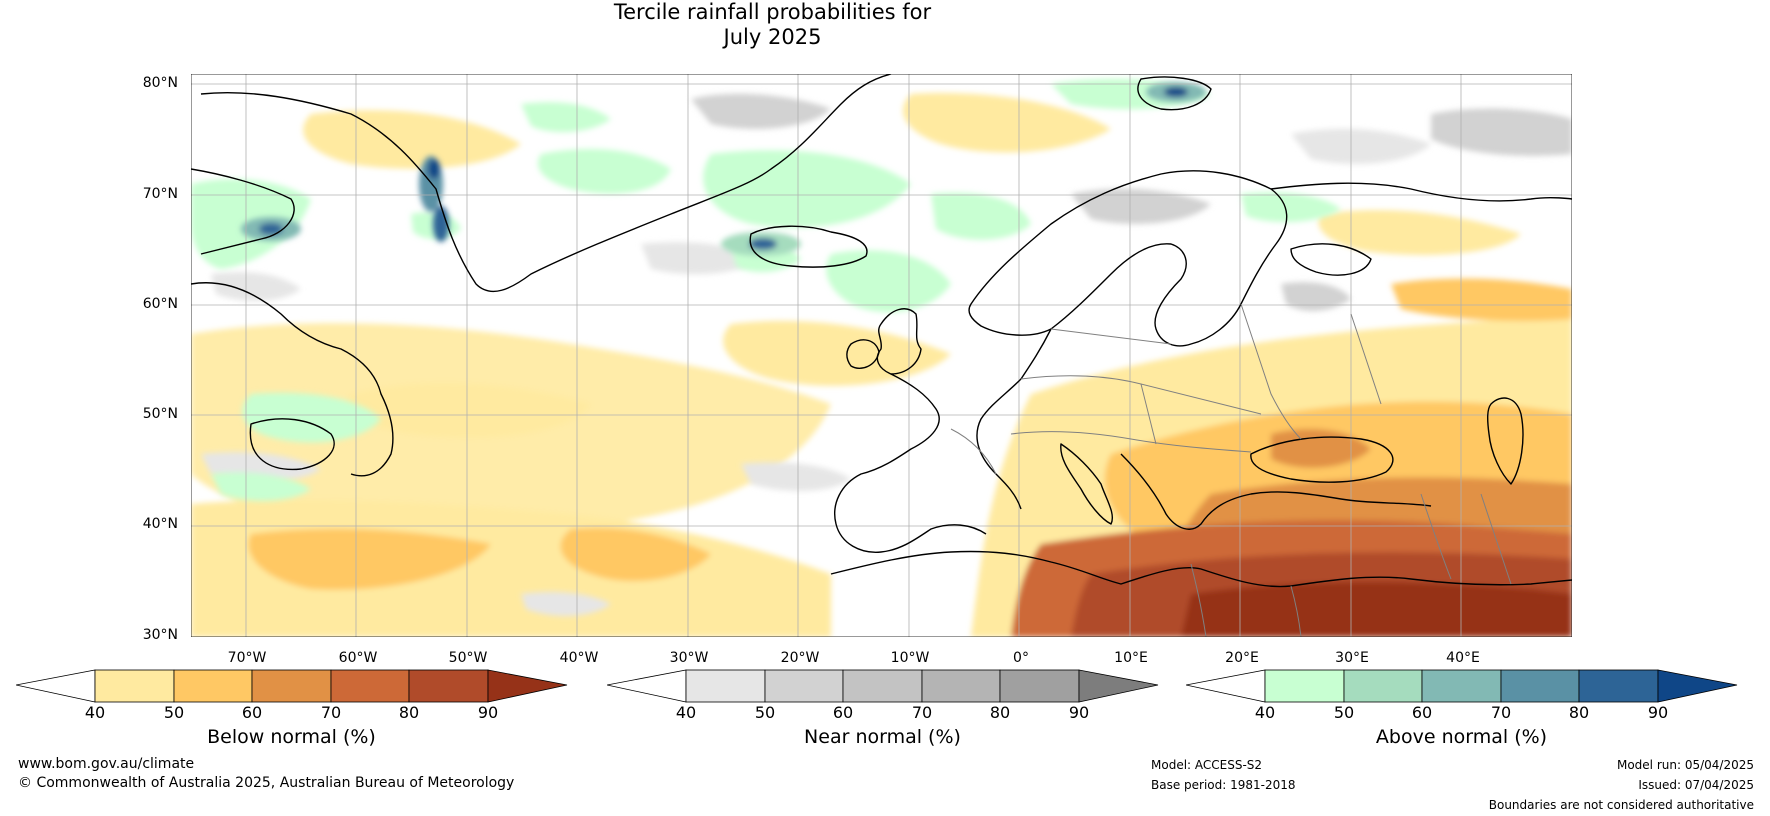 This screenshot has height=816, width=1770. I want to click on colorbar-below-normal, so click(292, 686).